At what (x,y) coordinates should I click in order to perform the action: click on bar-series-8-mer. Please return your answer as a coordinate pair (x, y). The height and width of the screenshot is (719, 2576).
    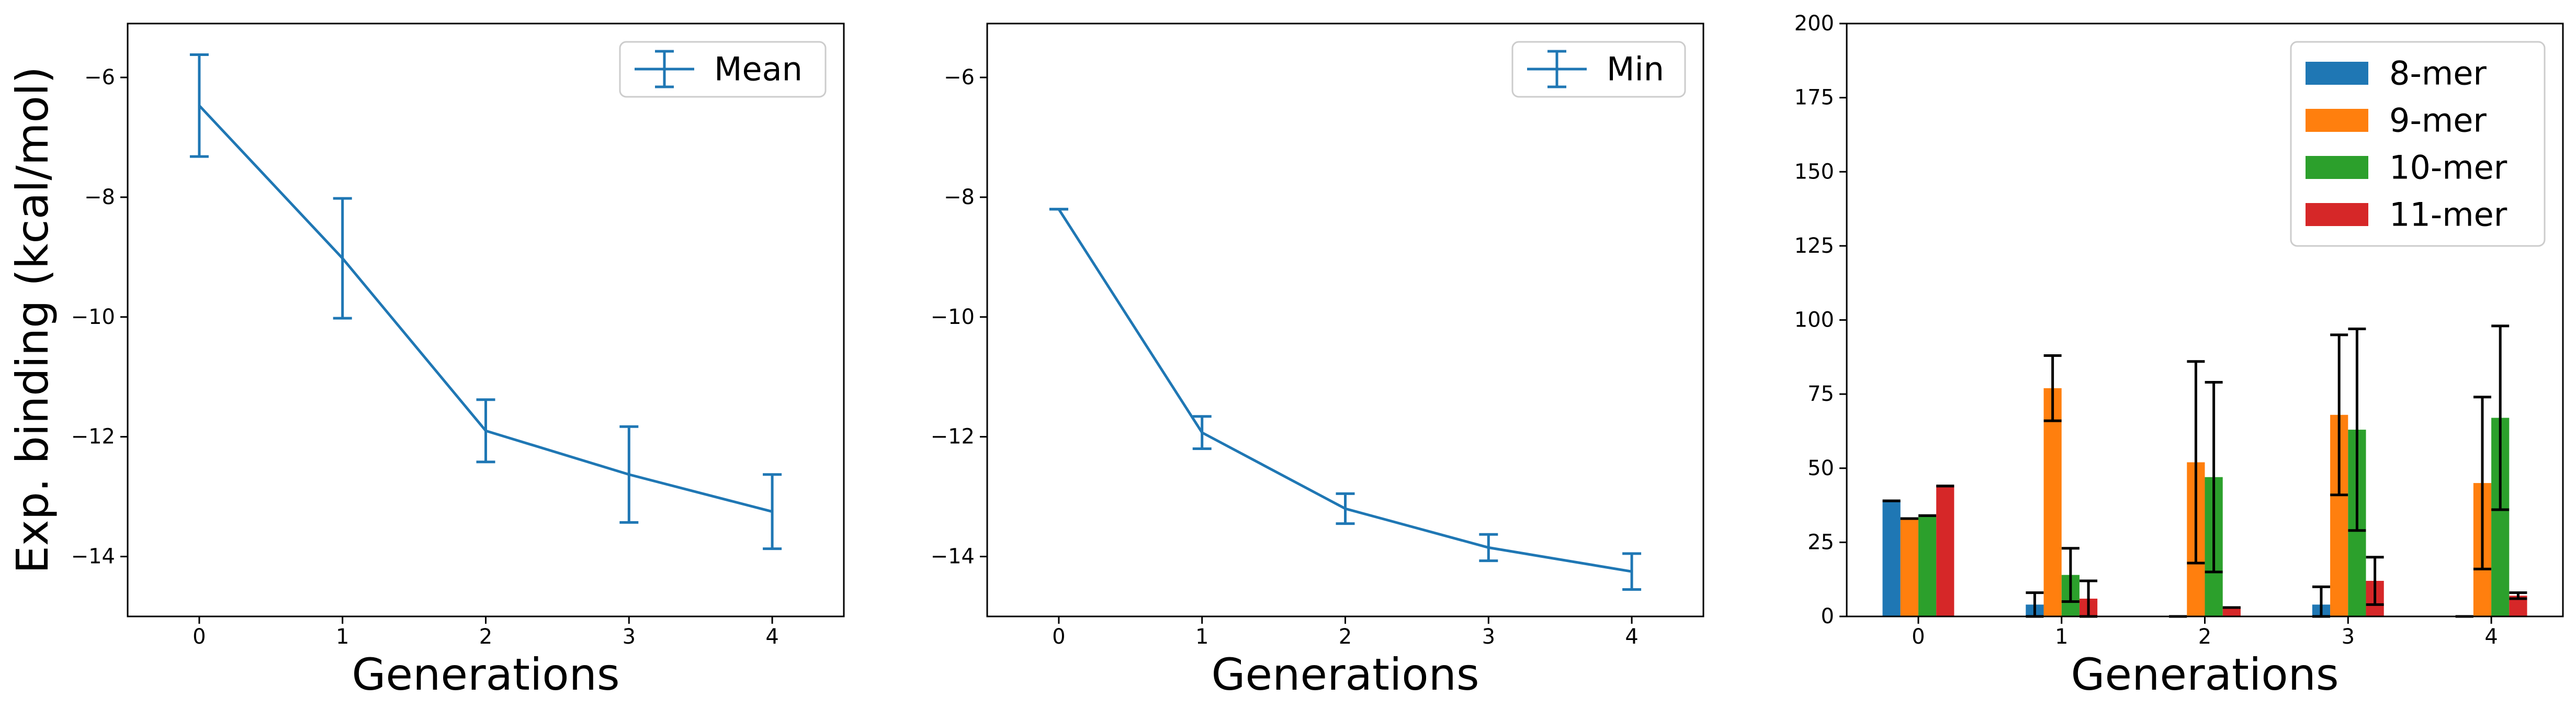
    Looking at the image, I should click on (2178, 558).